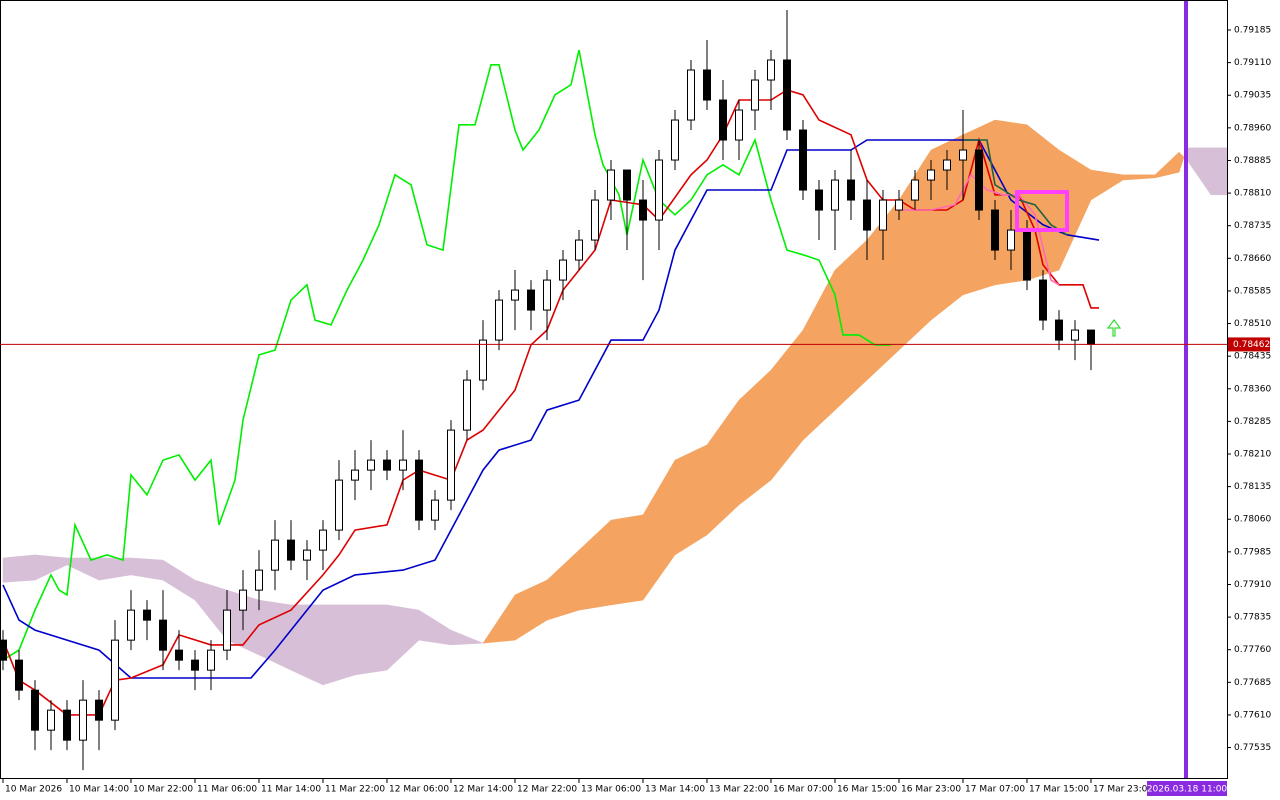  Describe the element at coordinates (33, 790) in the screenshot. I see `x-tick-label: 10 Mar 2026` at that location.